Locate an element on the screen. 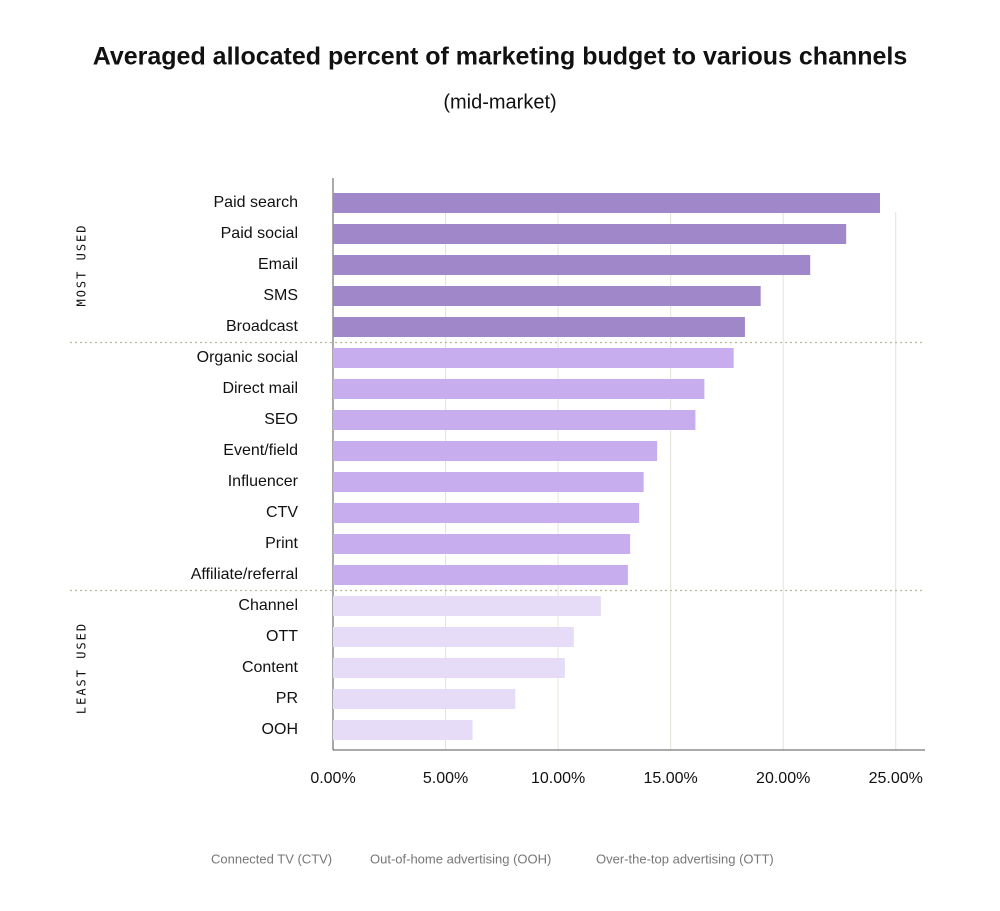 This screenshot has height=911, width=1000. category-label: Paid social is located at coordinates (259, 233).